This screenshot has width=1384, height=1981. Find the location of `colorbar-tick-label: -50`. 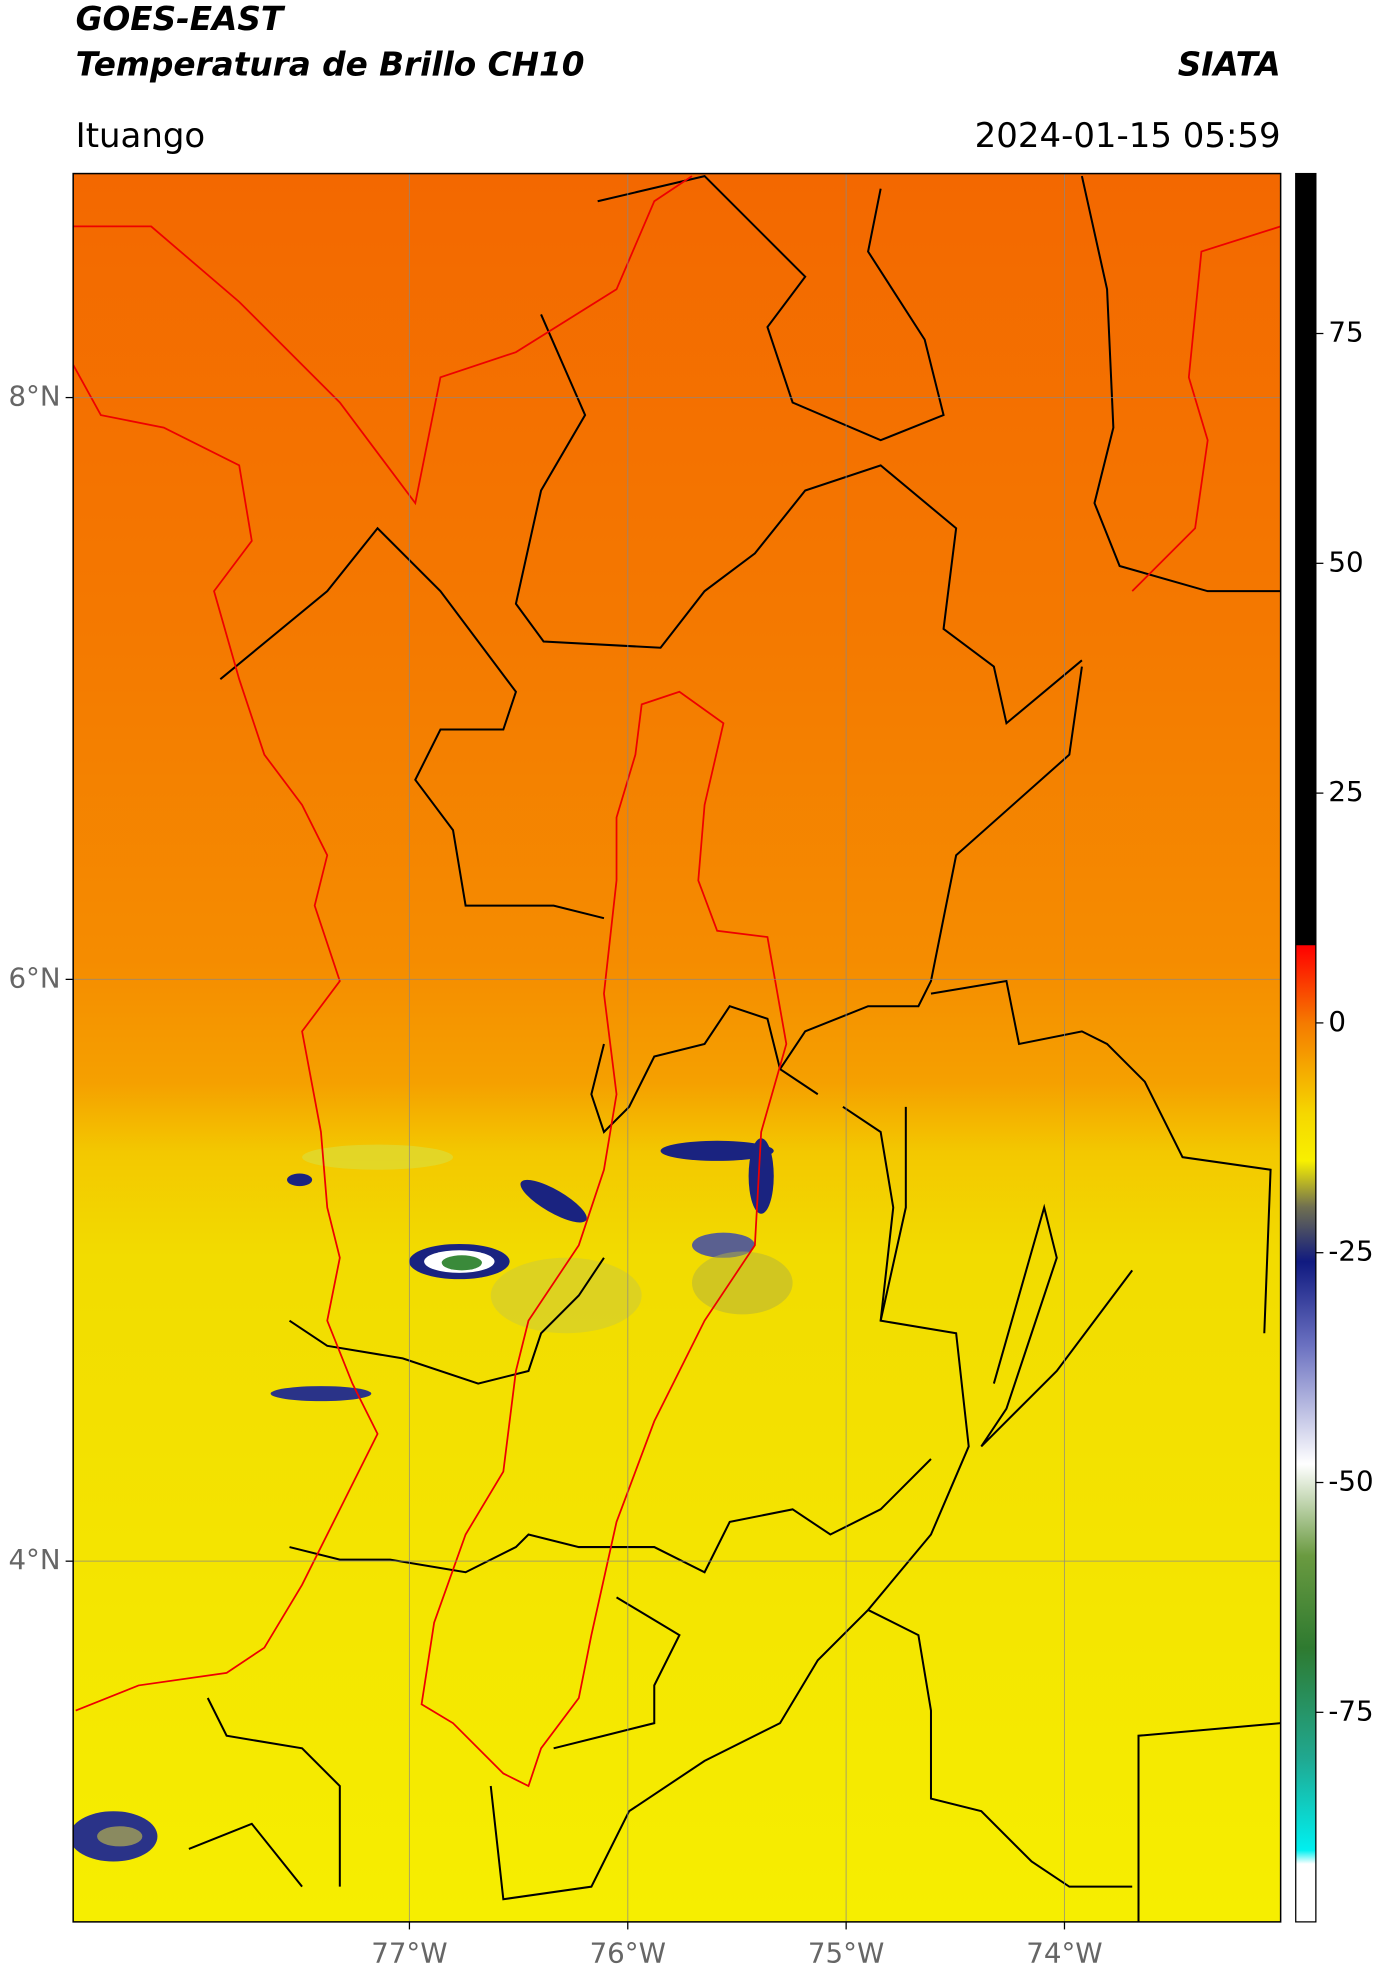

colorbar-tick-label: -50 is located at coordinates (1350, 1481).